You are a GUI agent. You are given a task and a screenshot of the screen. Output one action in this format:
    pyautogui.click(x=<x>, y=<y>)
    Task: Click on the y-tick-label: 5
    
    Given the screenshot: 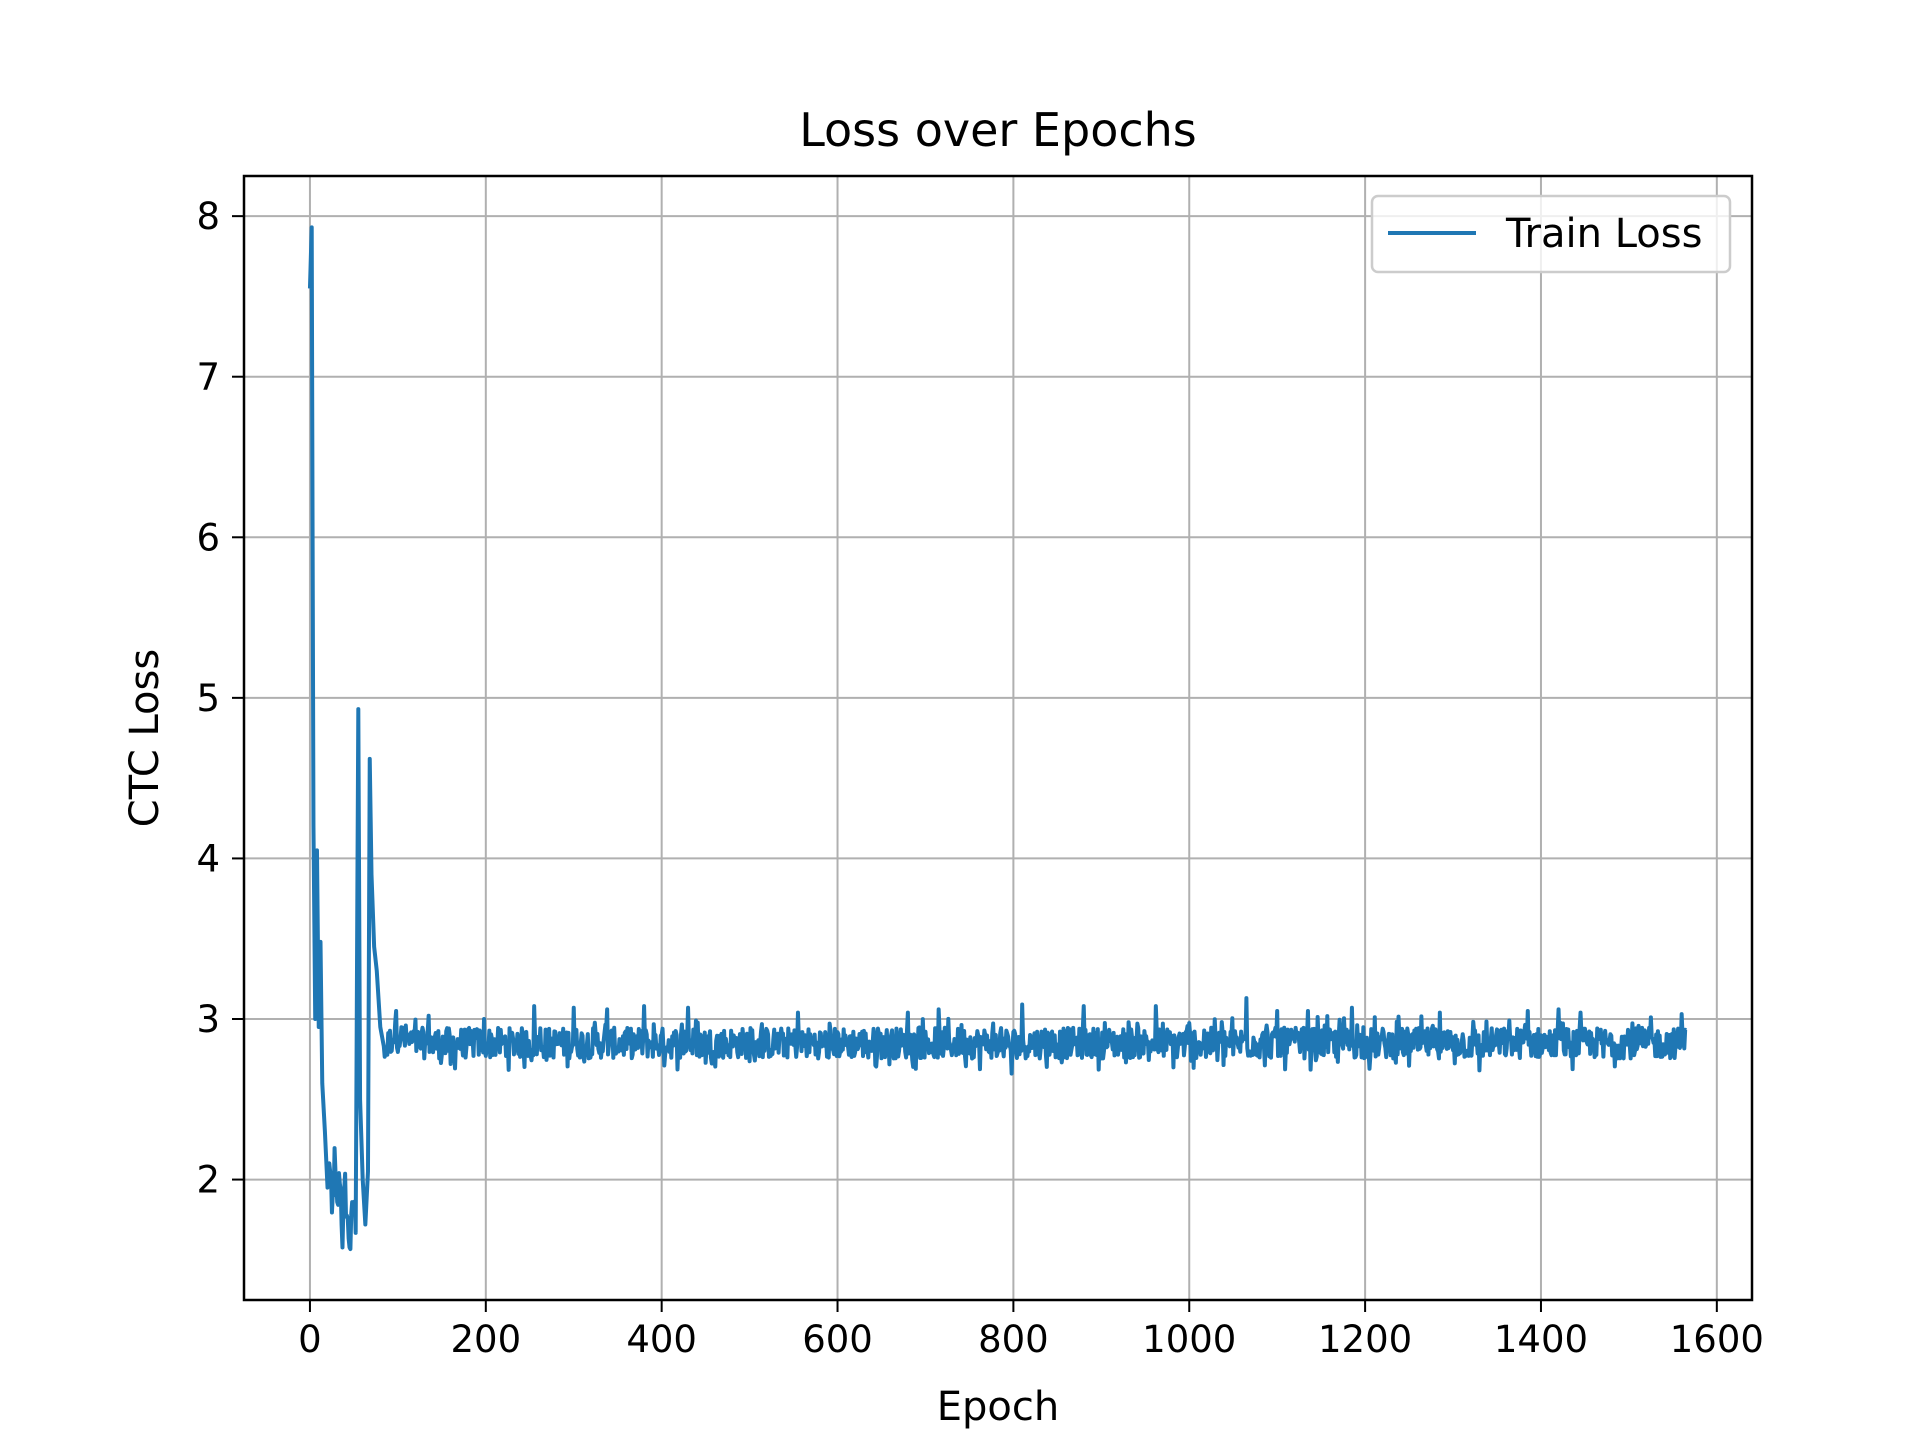 What is the action you would take?
    pyautogui.click(x=208, y=698)
    